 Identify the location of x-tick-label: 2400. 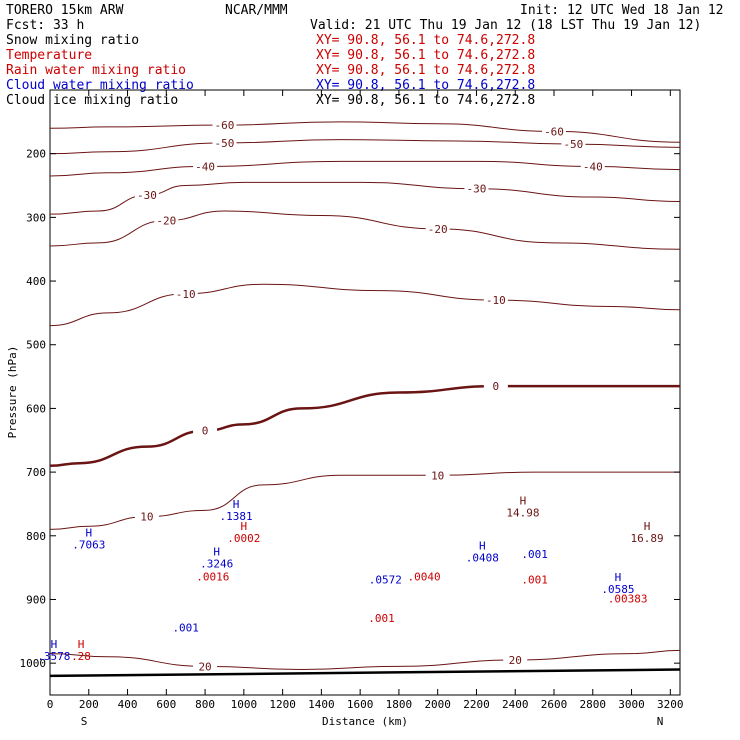
(515, 704).